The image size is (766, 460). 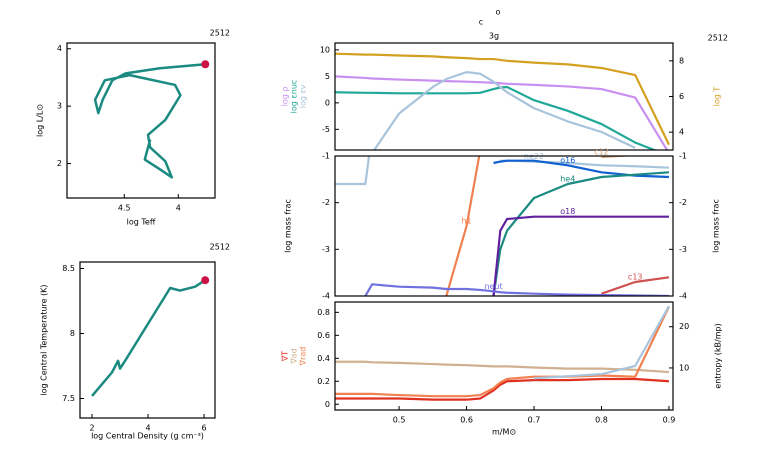 I want to click on y-tick-label: 0.6, so click(x=323, y=335).